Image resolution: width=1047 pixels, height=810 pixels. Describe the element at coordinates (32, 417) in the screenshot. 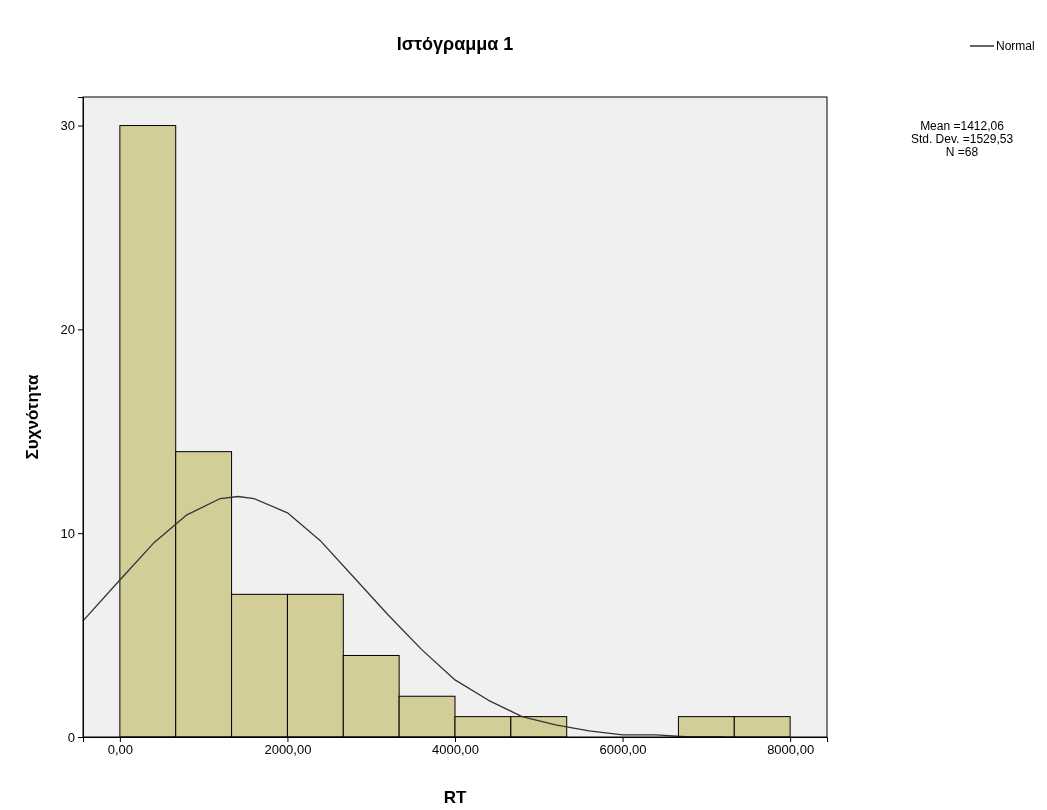

I see `y-axis-title: Συχνότητα` at that location.